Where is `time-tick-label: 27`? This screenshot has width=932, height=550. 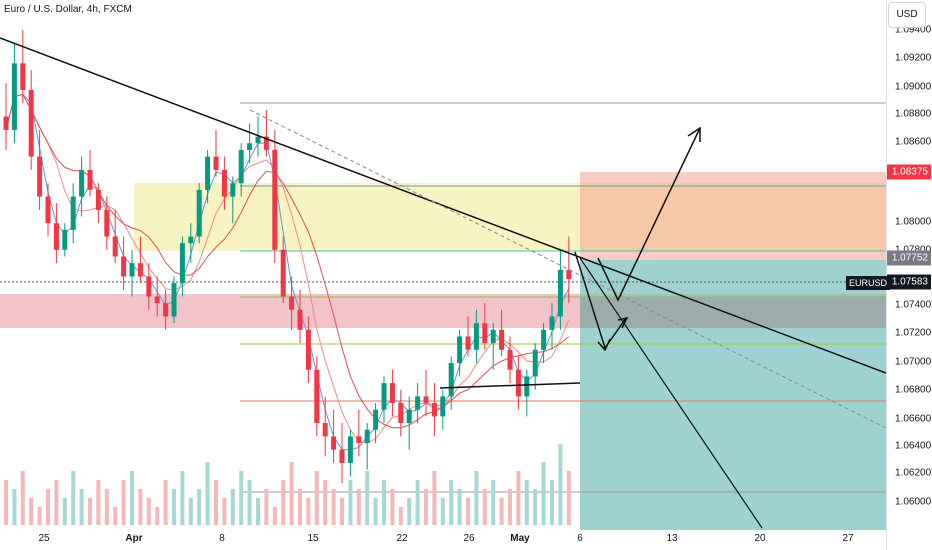 time-tick-label: 27 is located at coordinates (848, 538).